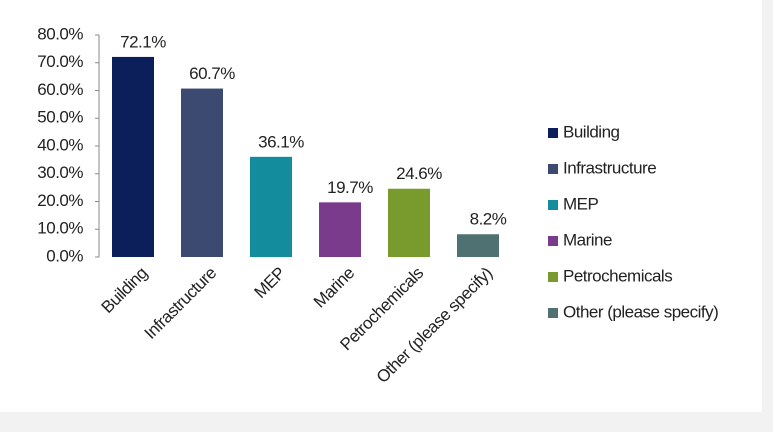 Image resolution: width=773 pixels, height=432 pixels. I want to click on y-tick-label: 10.0%, so click(60, 228).